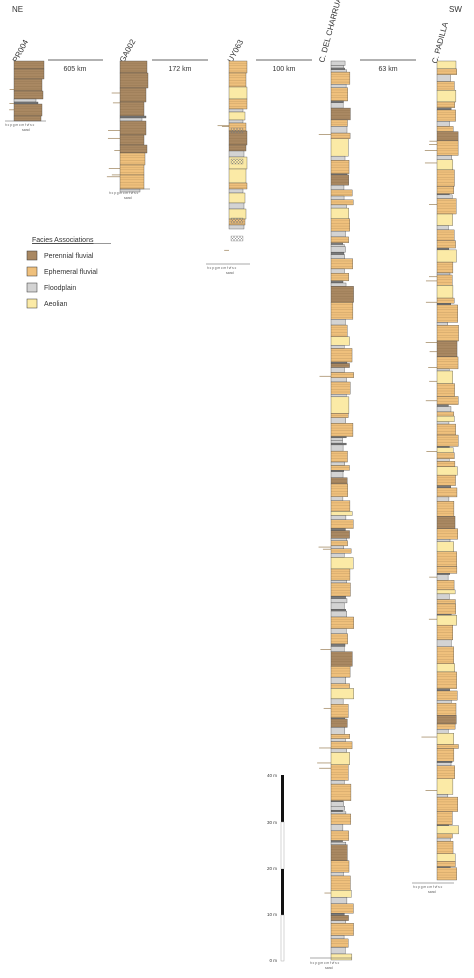  What do you see at coordinates (284, 66) in the screenshot?
I see `distance-marker-3: 100 km` at bounding box center [284, 66].